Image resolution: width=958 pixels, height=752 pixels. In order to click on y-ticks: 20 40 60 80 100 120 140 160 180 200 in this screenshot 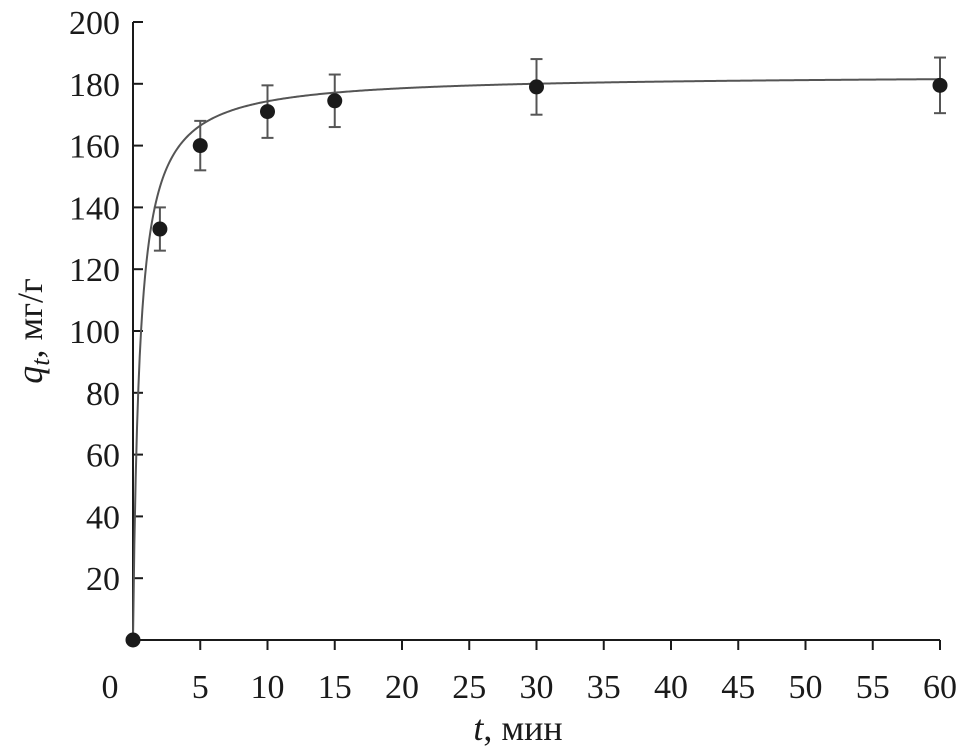, I will do `click(106, 301)`.